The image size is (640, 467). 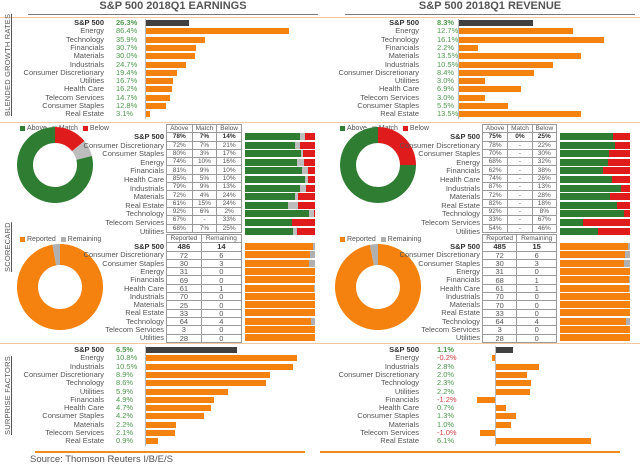 What do you see at coordinates (56, 255) in the screenshot?
I see `donut-slice-remaining` at bounding box center [56, 255].